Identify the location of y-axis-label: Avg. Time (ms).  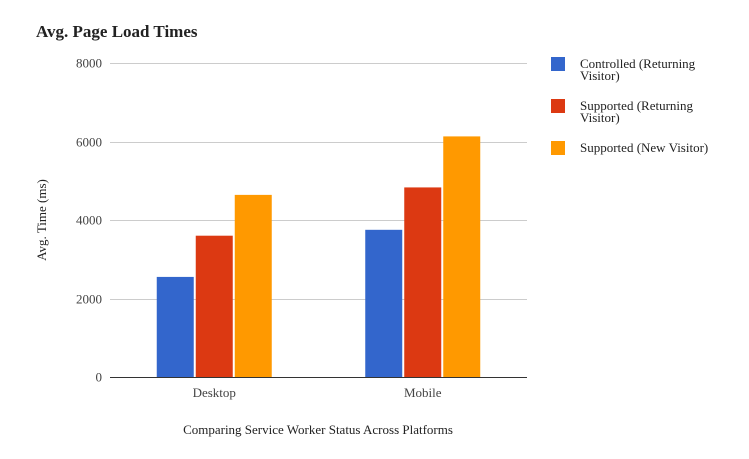
(41, 220).